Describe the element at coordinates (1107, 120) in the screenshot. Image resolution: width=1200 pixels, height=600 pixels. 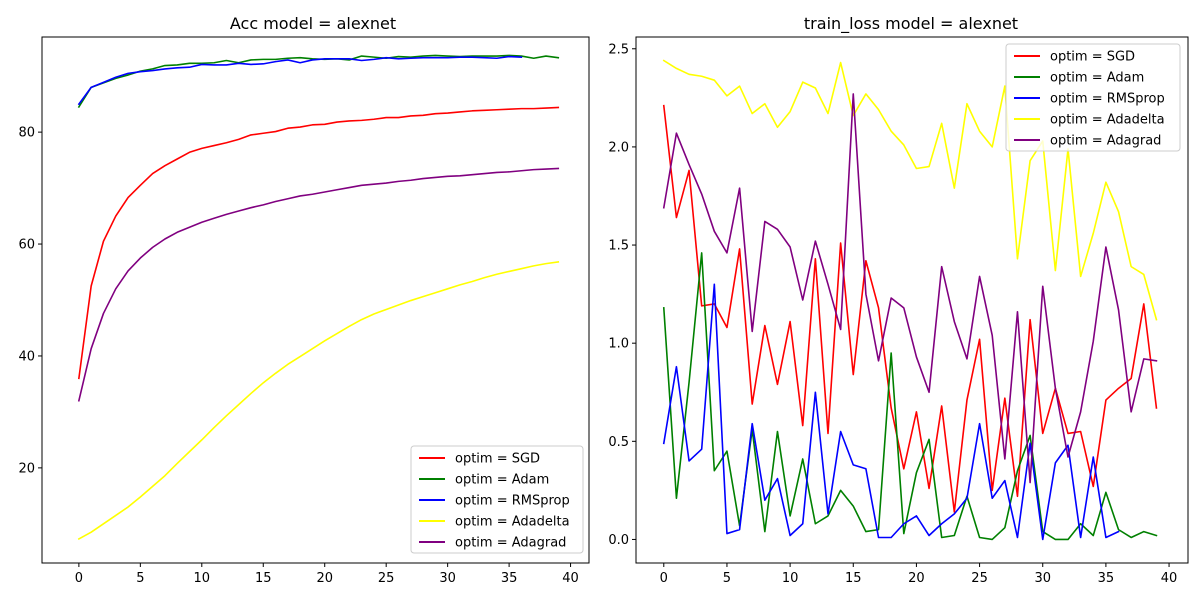
I see `loss-legend-label-adadelta: optim = Adadelta` at that location.